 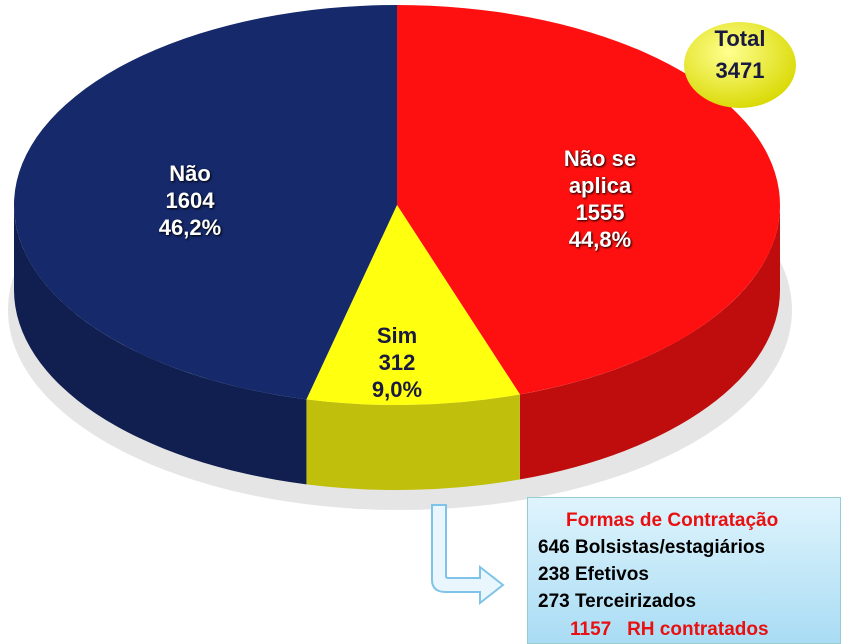 I want to click on total-value: 3471, so click(x=740, y=70).